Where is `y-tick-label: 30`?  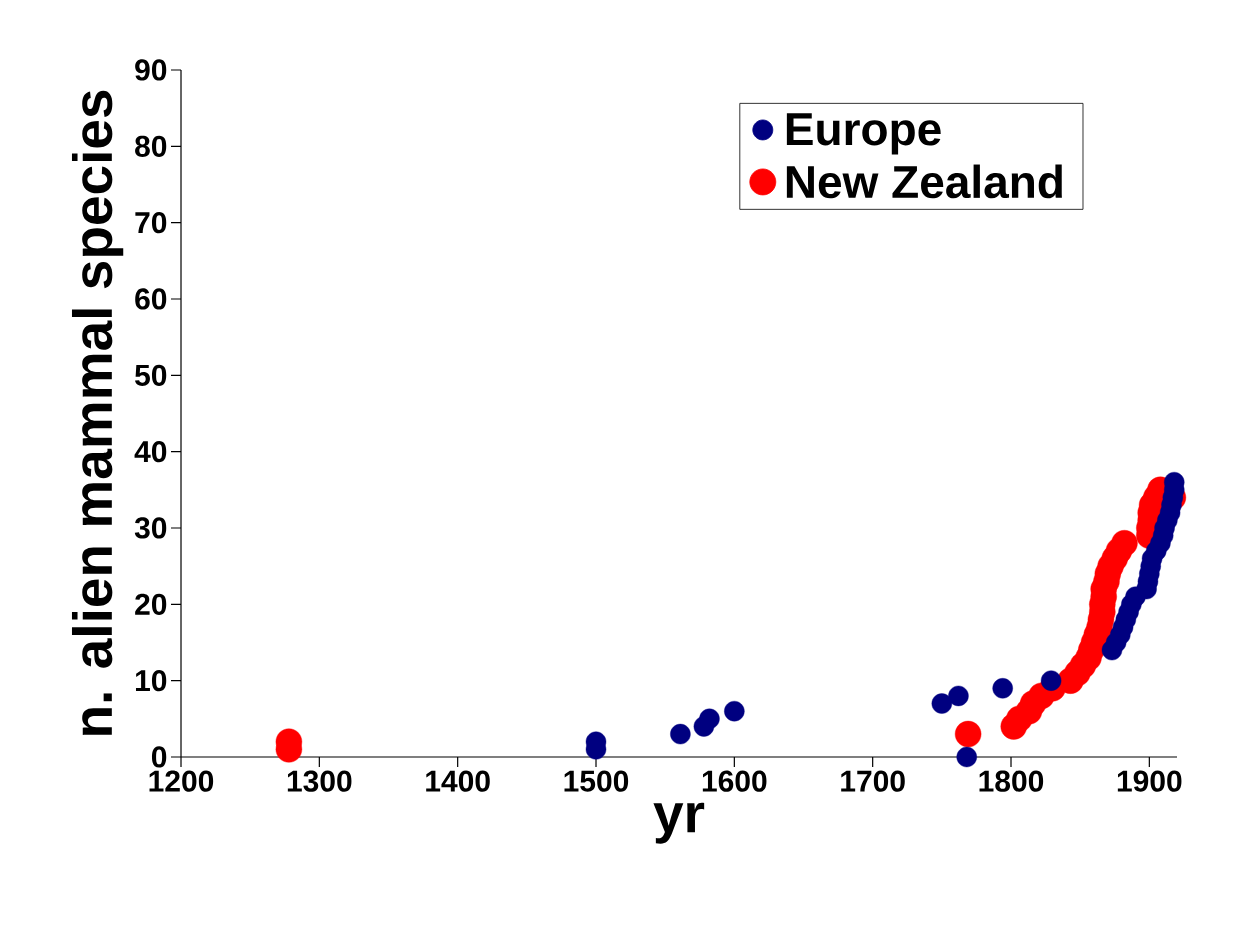
y-tick-label: 30 is located at coordinates (150, 528).